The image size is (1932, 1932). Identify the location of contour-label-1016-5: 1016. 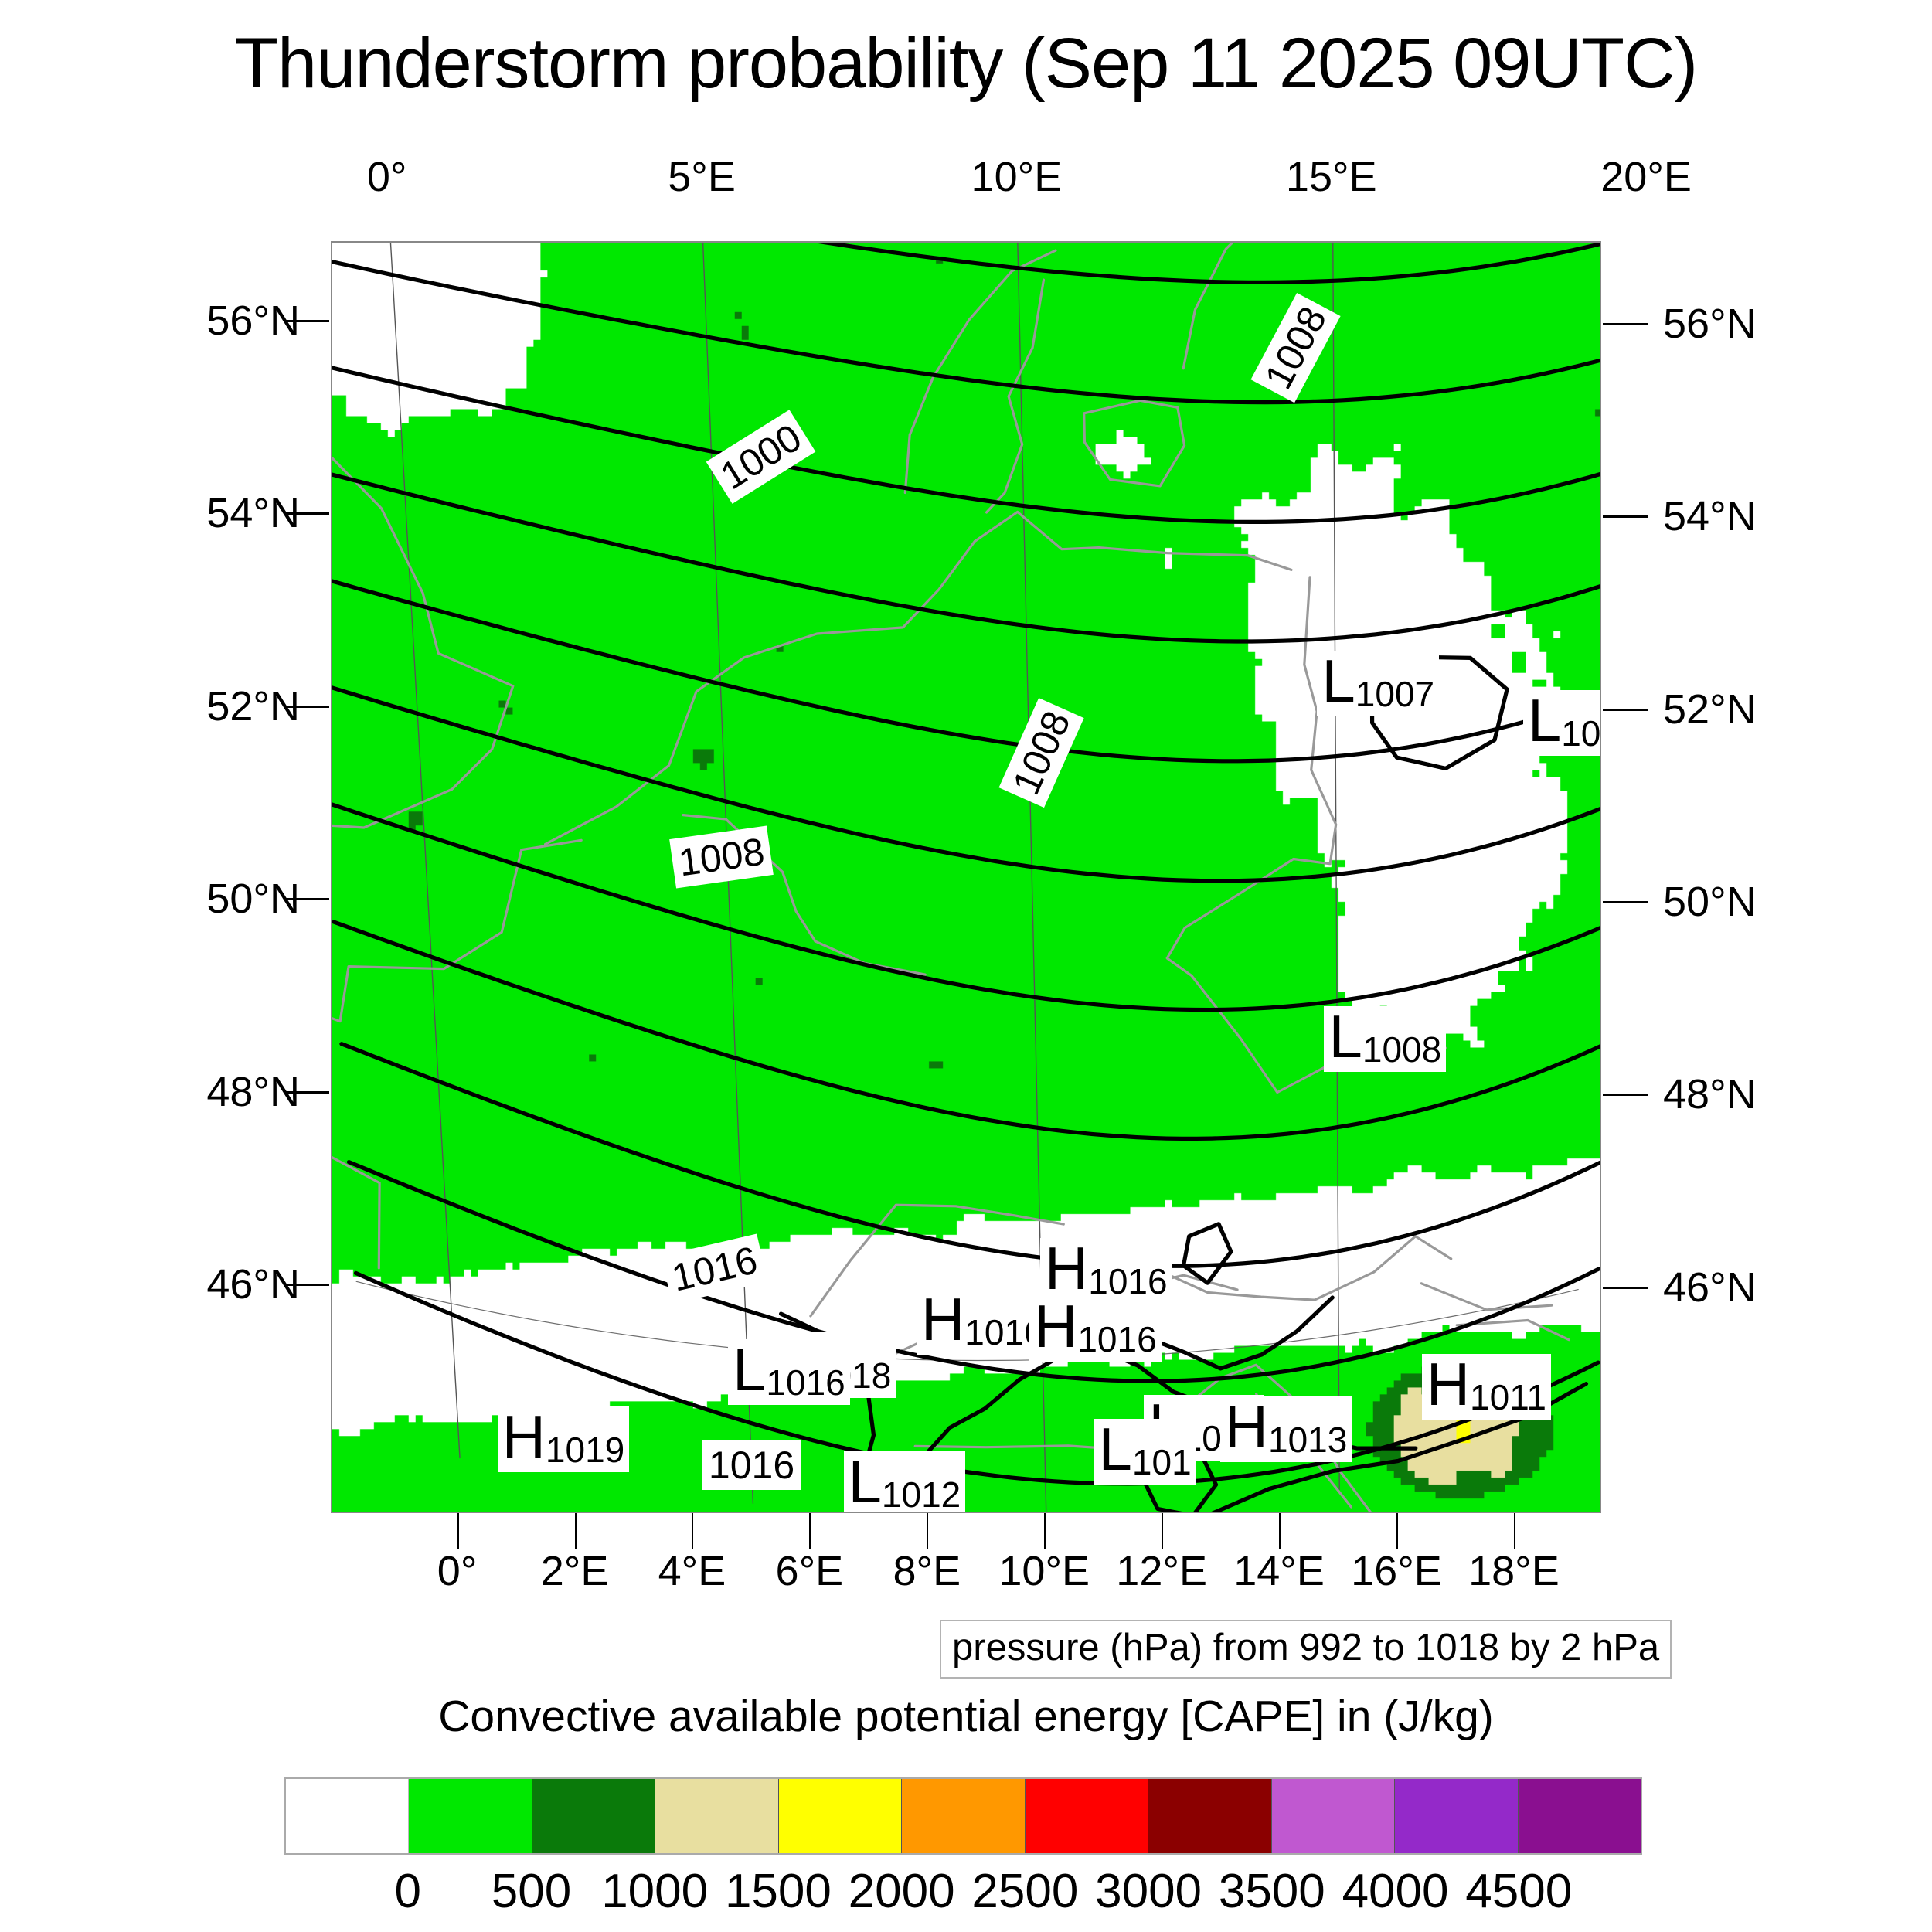
(752, 1465).